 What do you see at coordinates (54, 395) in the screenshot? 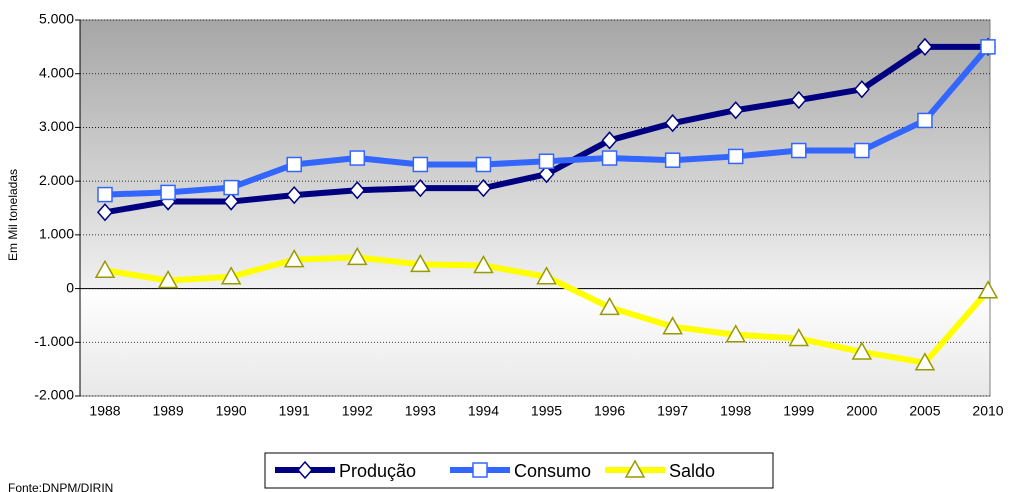
I see `y-tick-label: -2.000` at bounding box center [54, 395].